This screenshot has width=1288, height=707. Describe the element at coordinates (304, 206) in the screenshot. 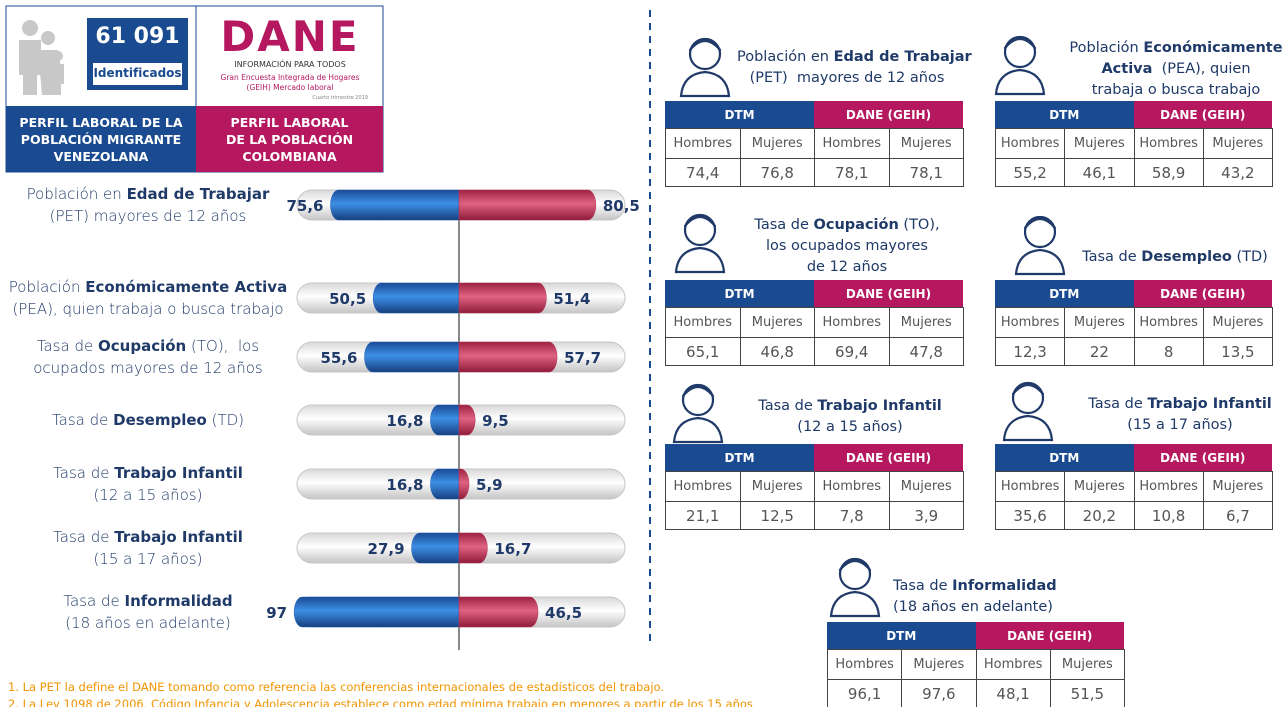

I see `value-label: 75,6` at that location.